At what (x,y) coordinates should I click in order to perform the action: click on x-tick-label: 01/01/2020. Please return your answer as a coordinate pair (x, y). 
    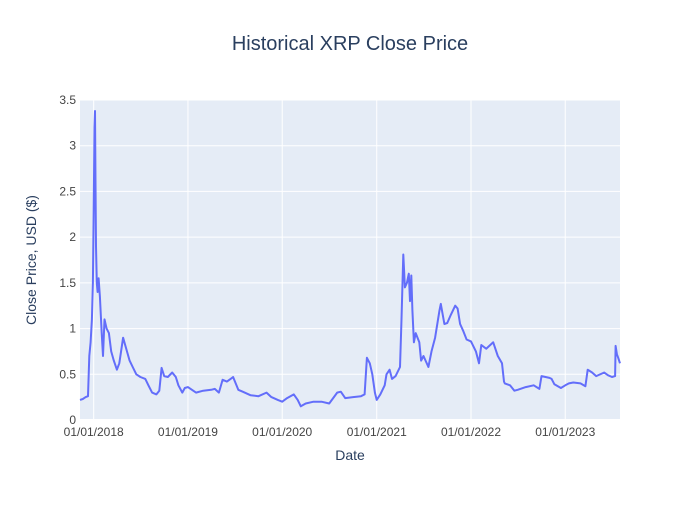
    Looking at the image, I should click on (282, 432).